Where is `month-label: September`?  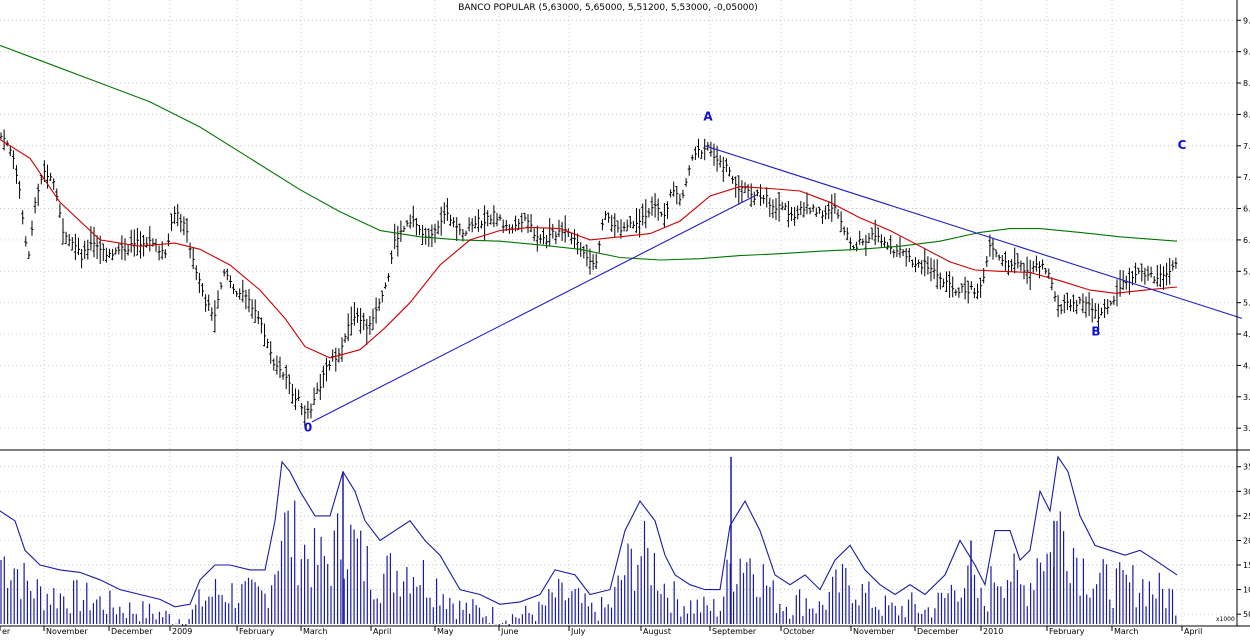 month-label: September is located at coordinates (734, 631).